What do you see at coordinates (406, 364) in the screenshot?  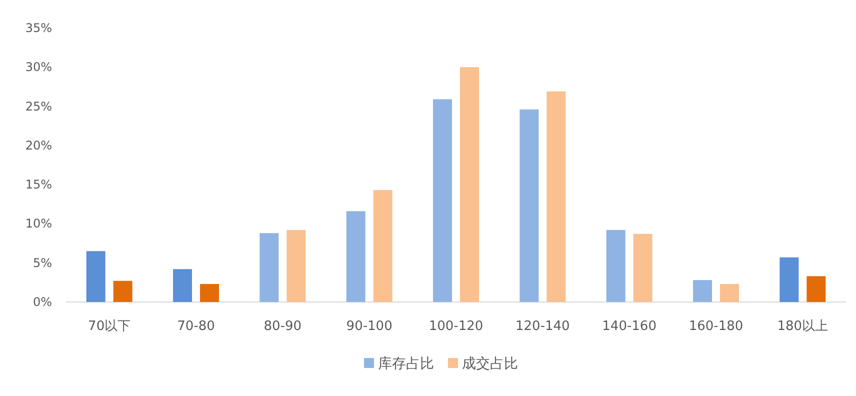 I see `legend-label: 库存占比` at bounding box center [406, 364].